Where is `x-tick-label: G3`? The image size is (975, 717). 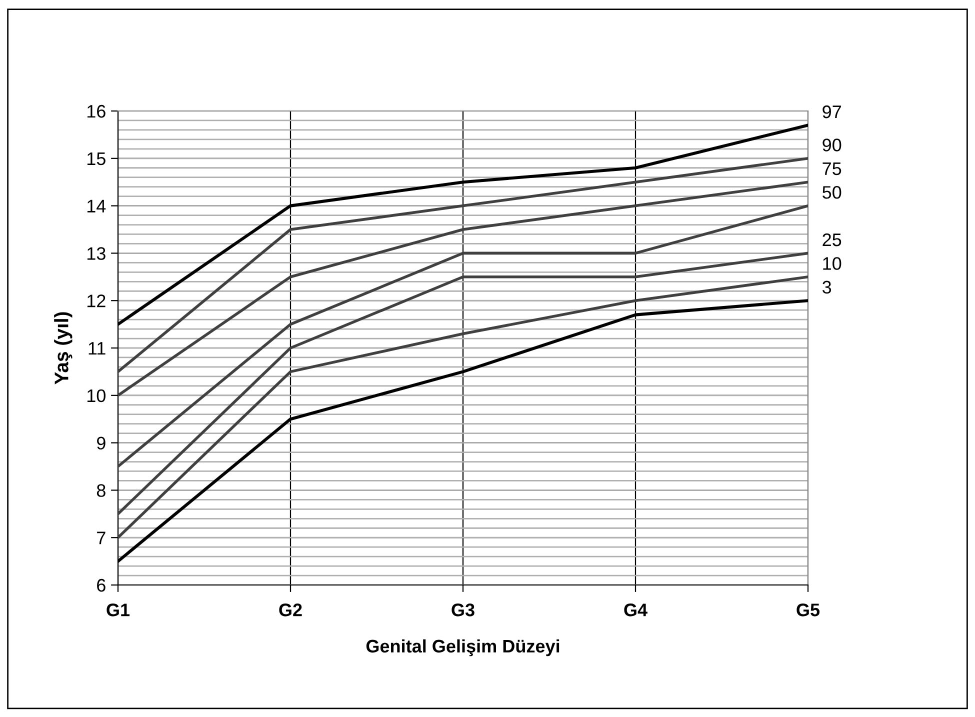
x-tick-label: G3 is located at coordinates (463, 610).